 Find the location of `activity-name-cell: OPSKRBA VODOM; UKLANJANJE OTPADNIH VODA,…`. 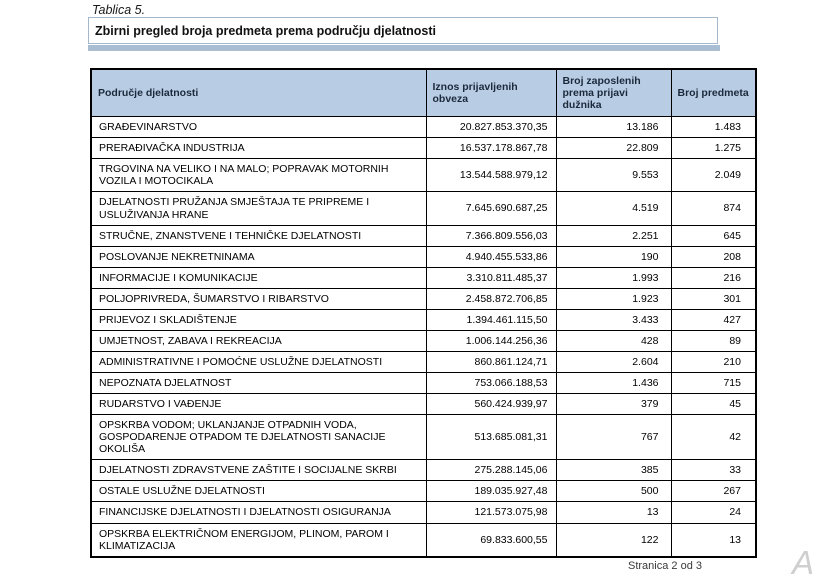

activity-name-cell: OPSKRBA VODOM; UKLANJANJE OTPADNIH VODA,… is located at coordinates (258, 437).